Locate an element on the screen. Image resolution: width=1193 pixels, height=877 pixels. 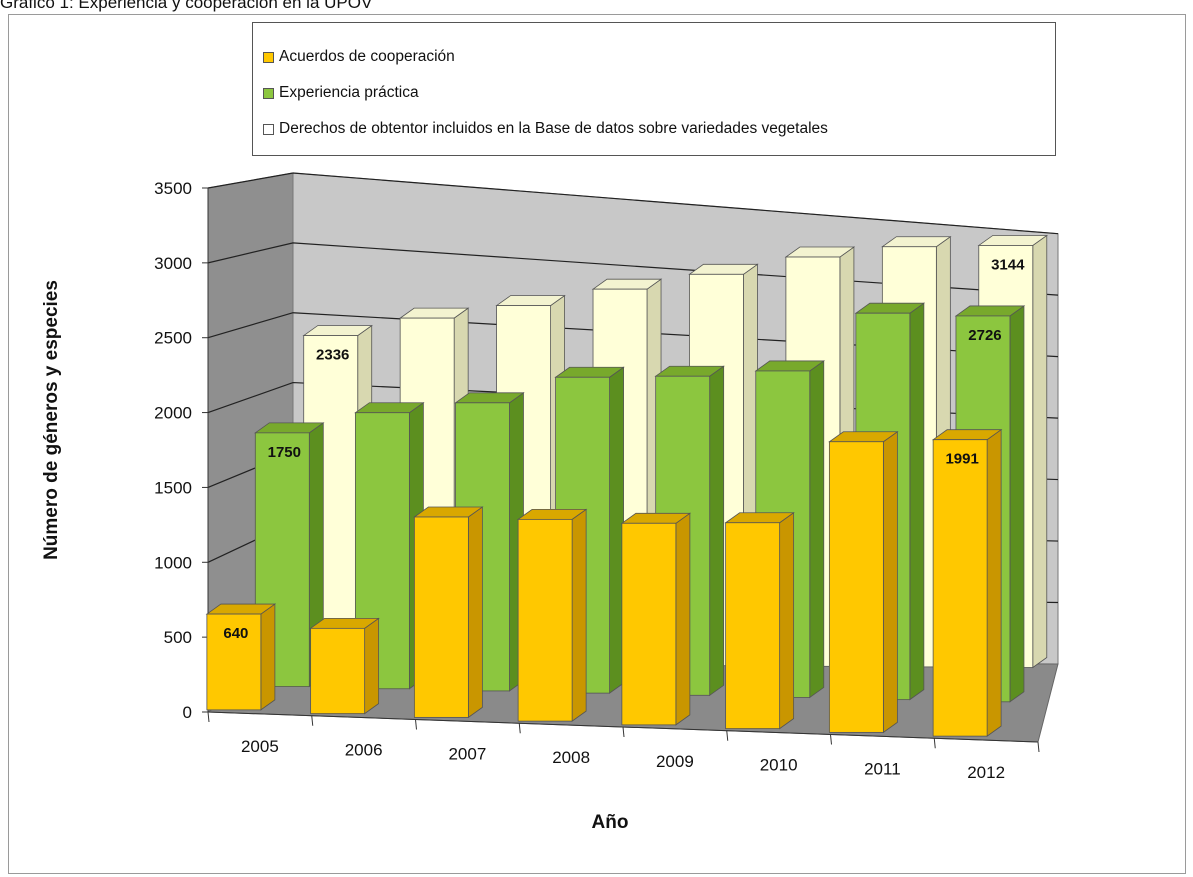
x-tick-label: 2010 is located at coordinates (779, 765).